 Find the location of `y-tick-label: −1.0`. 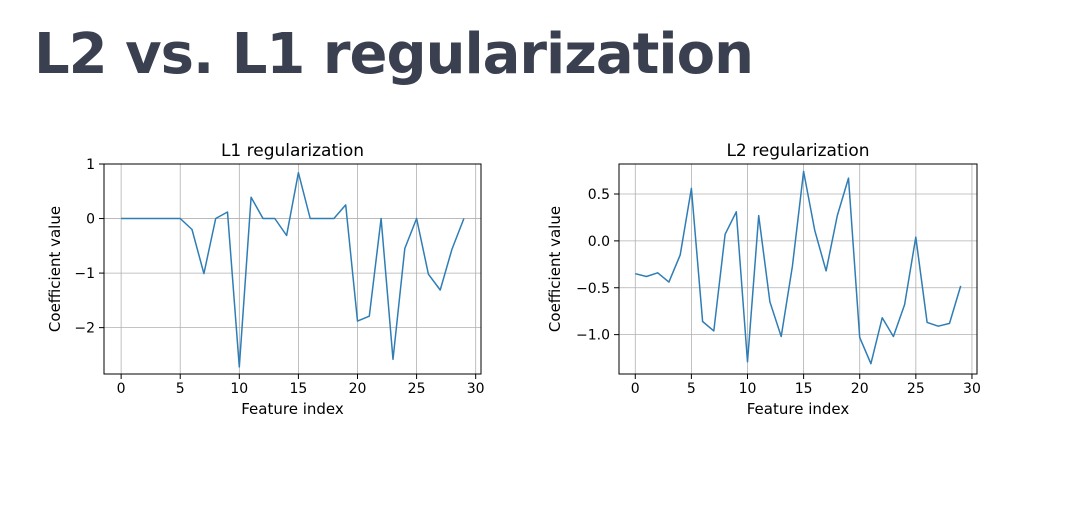

y-tick-label: −1.0 is located at coordinates (593, 336).